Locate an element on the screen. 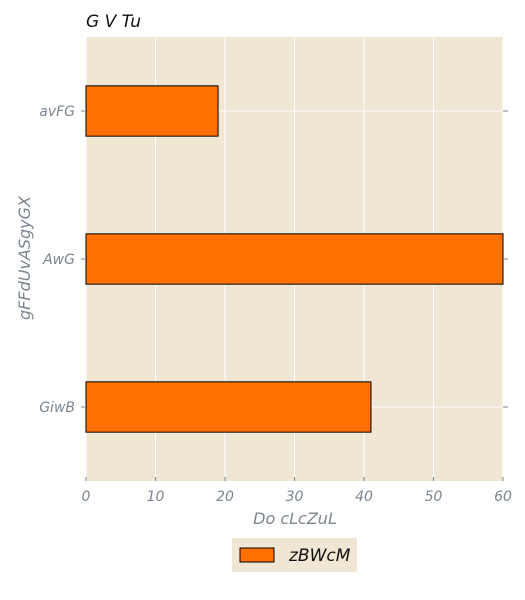  y-tick-label: AwG is located at coordinates (58, 260).